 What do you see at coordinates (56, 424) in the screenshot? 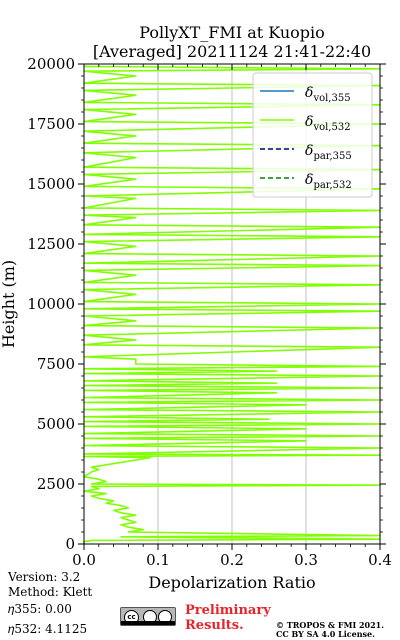
I see `y-tick-label: 5000` at bounding box center [56, 424].